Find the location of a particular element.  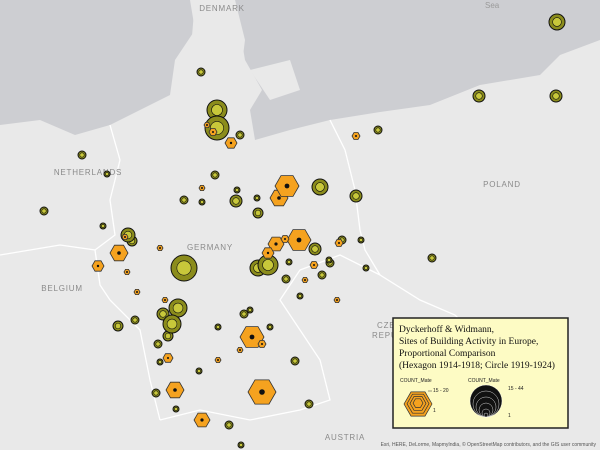

legend-hexagon is located at coordinates (418, 403).